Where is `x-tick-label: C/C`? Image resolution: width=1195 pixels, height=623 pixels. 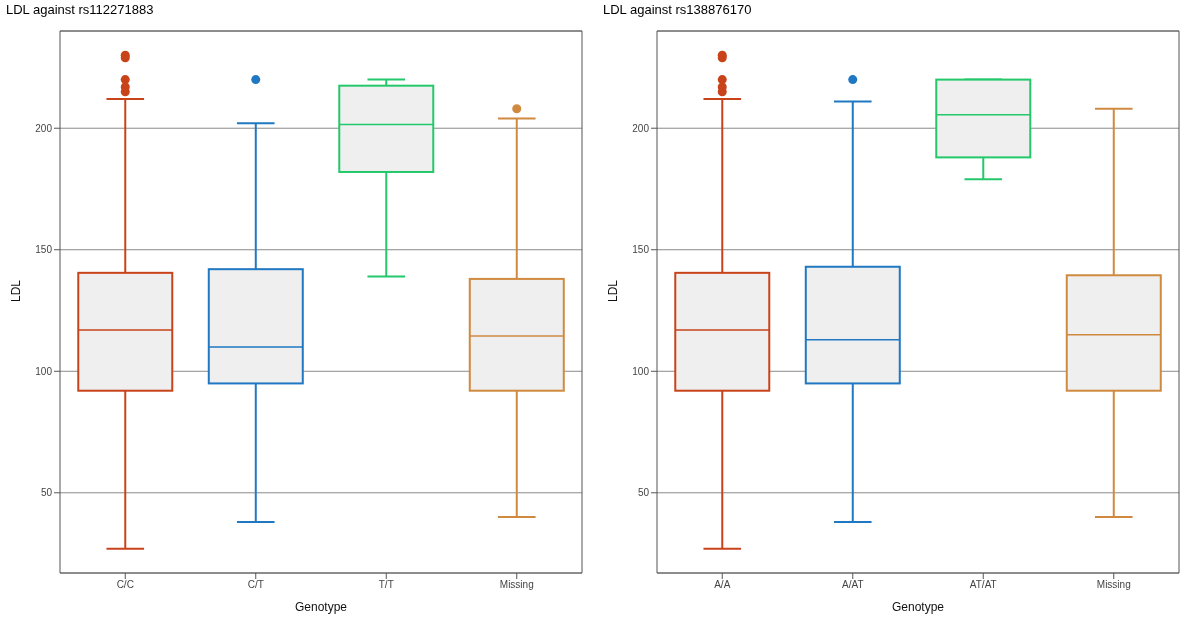
x-tick-label: C/C is located at coordinates (125, 585).